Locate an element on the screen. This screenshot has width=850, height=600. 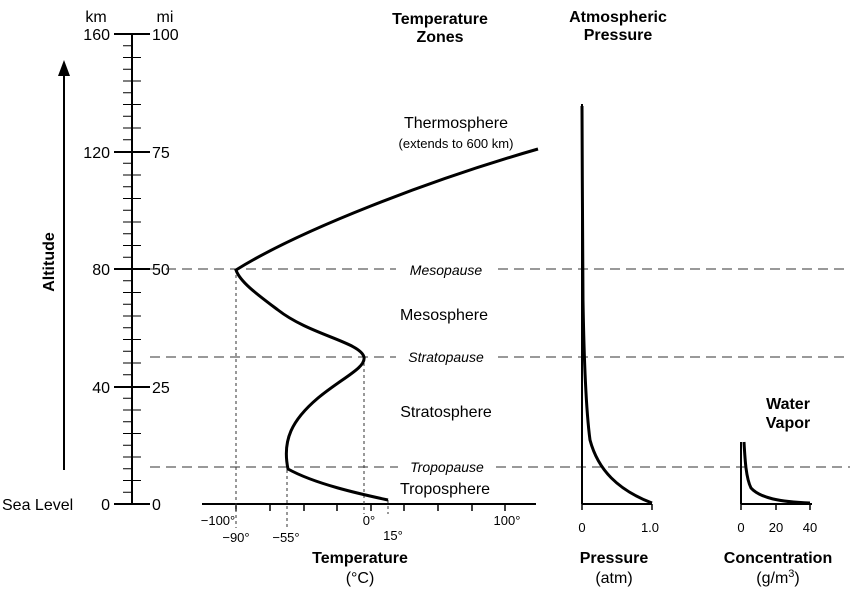
vapor-unit-base: (g/m is located at coordinates (772, 578).